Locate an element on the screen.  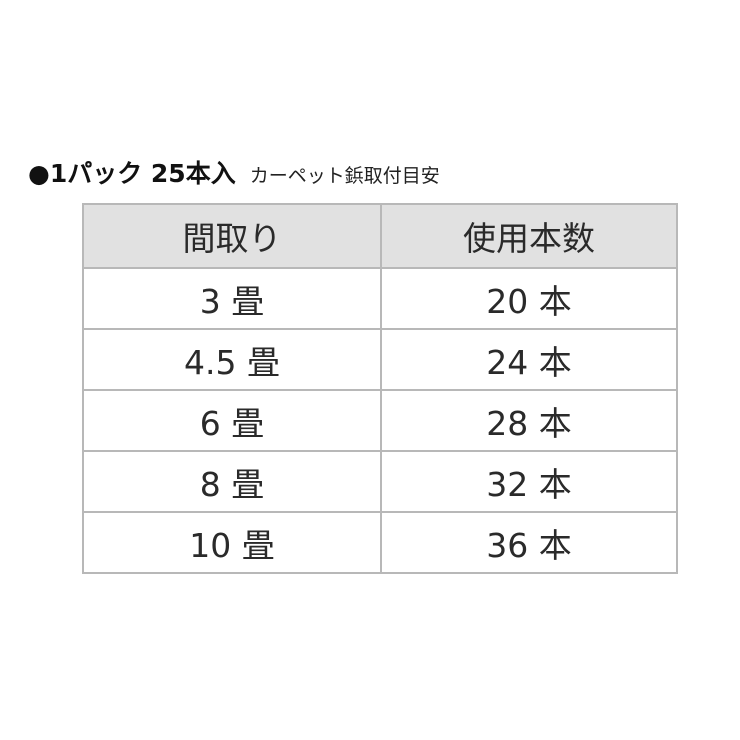
table-row: 8 畳 32 本 is located at coordinates (380, 481).